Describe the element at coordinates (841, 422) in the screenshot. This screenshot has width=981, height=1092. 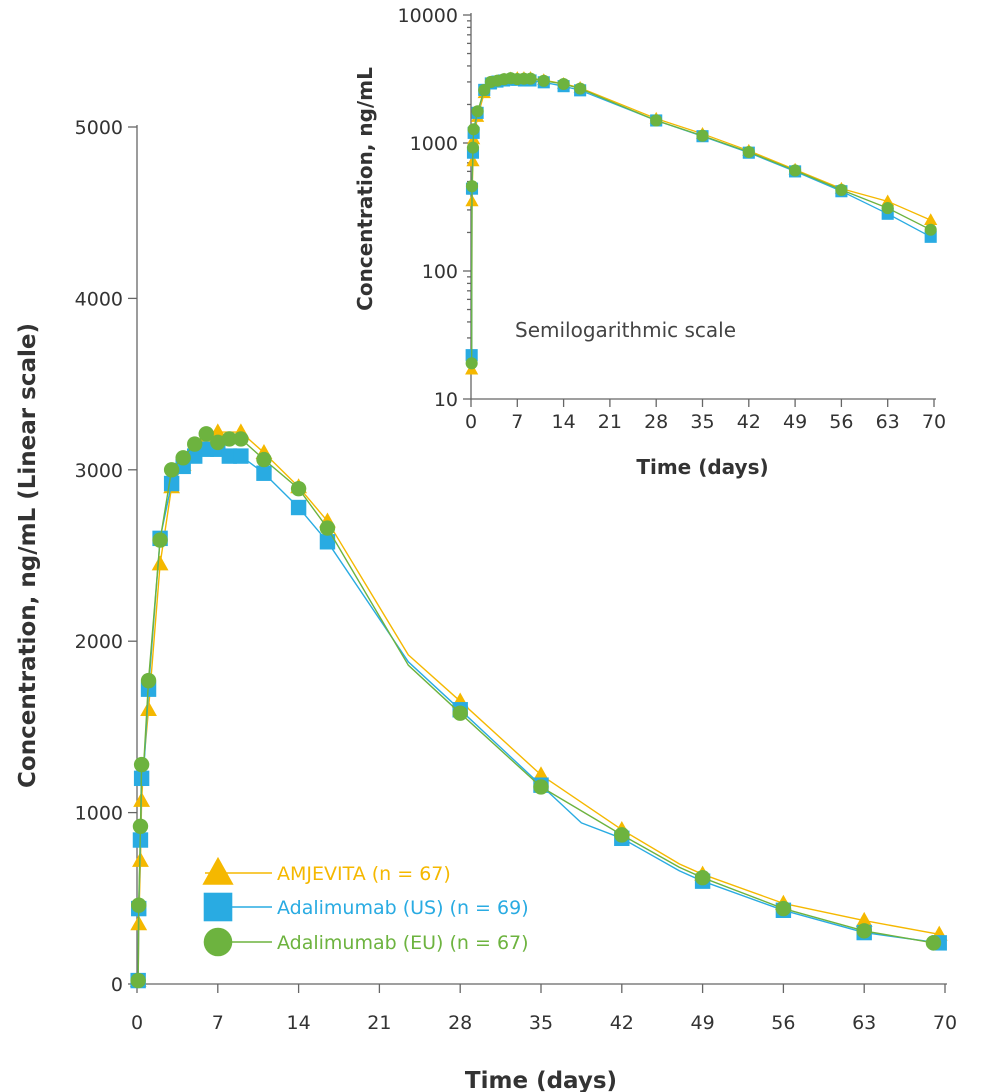
I see `inset-x-tick-label: 56` at that location.